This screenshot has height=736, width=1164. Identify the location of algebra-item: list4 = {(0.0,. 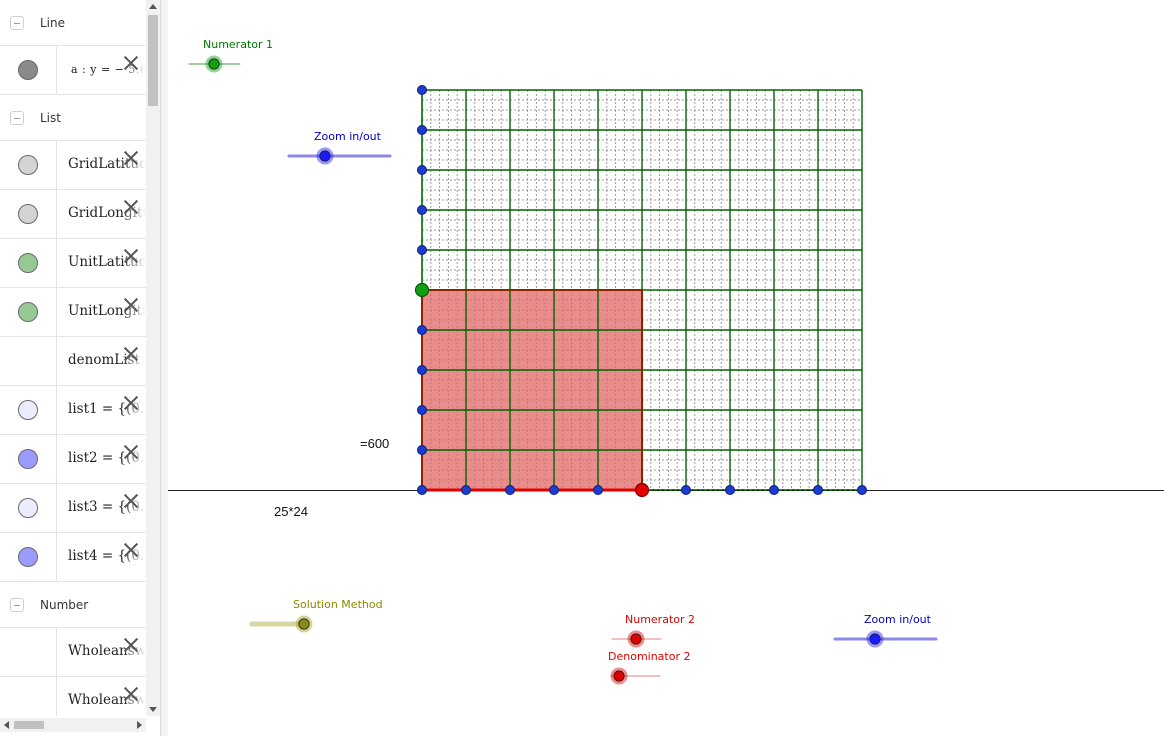
(73, 557).